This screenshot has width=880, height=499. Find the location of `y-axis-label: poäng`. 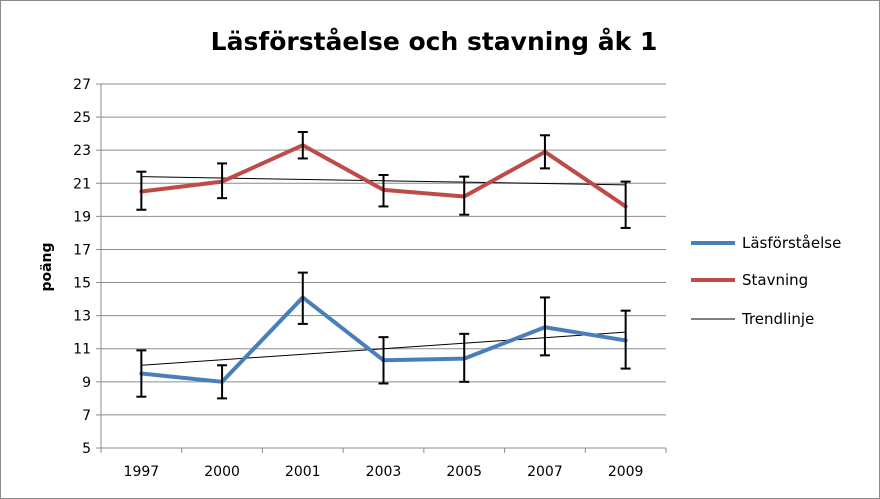

y-axis-label: poäng is located at coordinates (47, 266).